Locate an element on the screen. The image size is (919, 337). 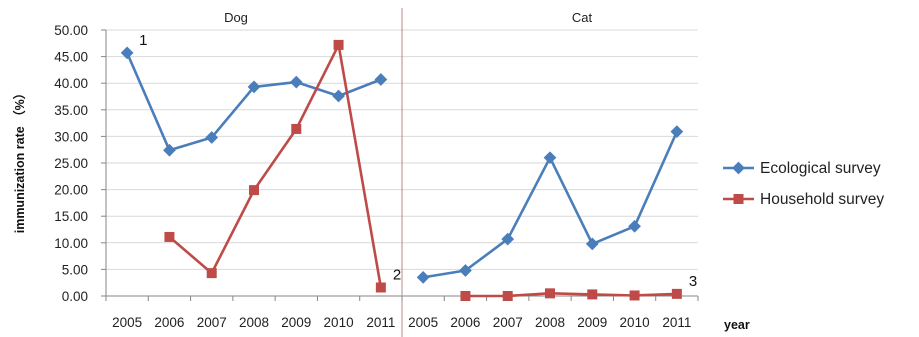
y-tick-label: 0.00 is located at coordinates (75, 296).